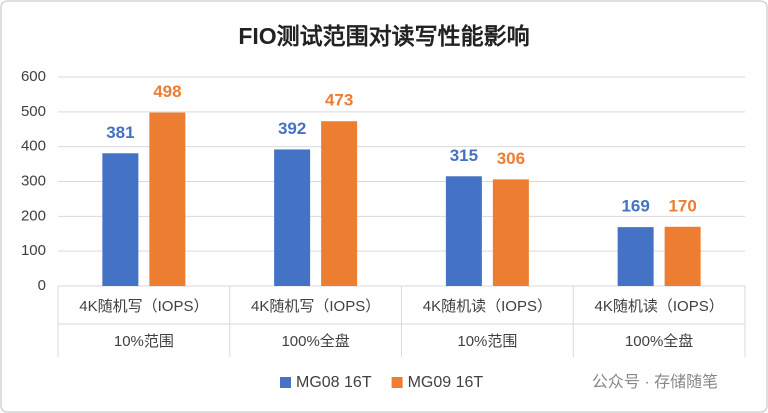 Image resolution: width=768 pixels, height=413 pixels. I want to click on data-label: 473, so click(339, 100).